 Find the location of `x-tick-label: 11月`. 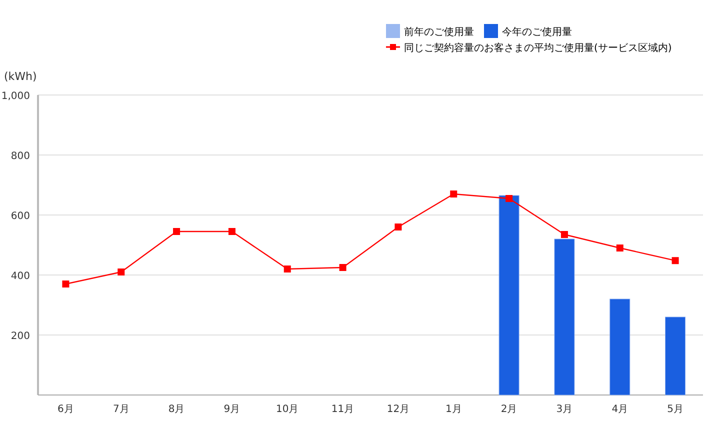

x-tick-label: 11月 is located at coordinates (342, 409).